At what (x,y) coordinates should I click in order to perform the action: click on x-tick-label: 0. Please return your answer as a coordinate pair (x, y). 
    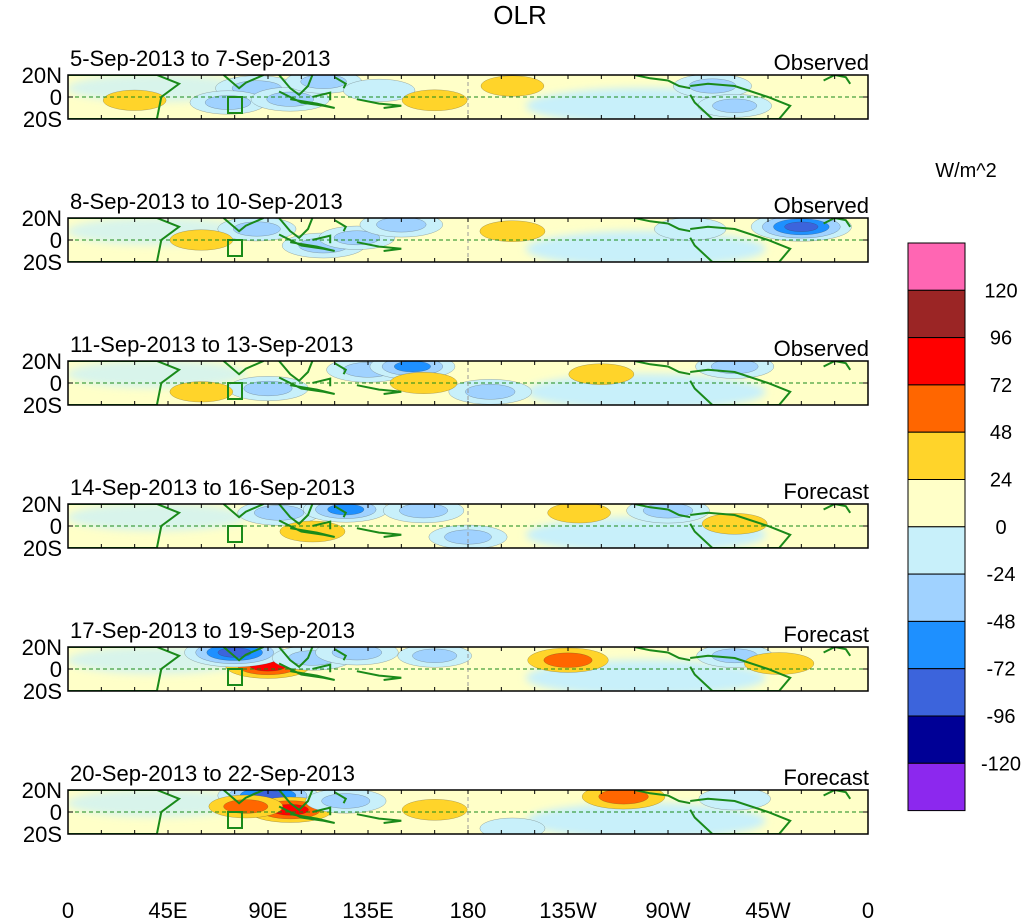
    Looking at the image, I should click on (868, 910).